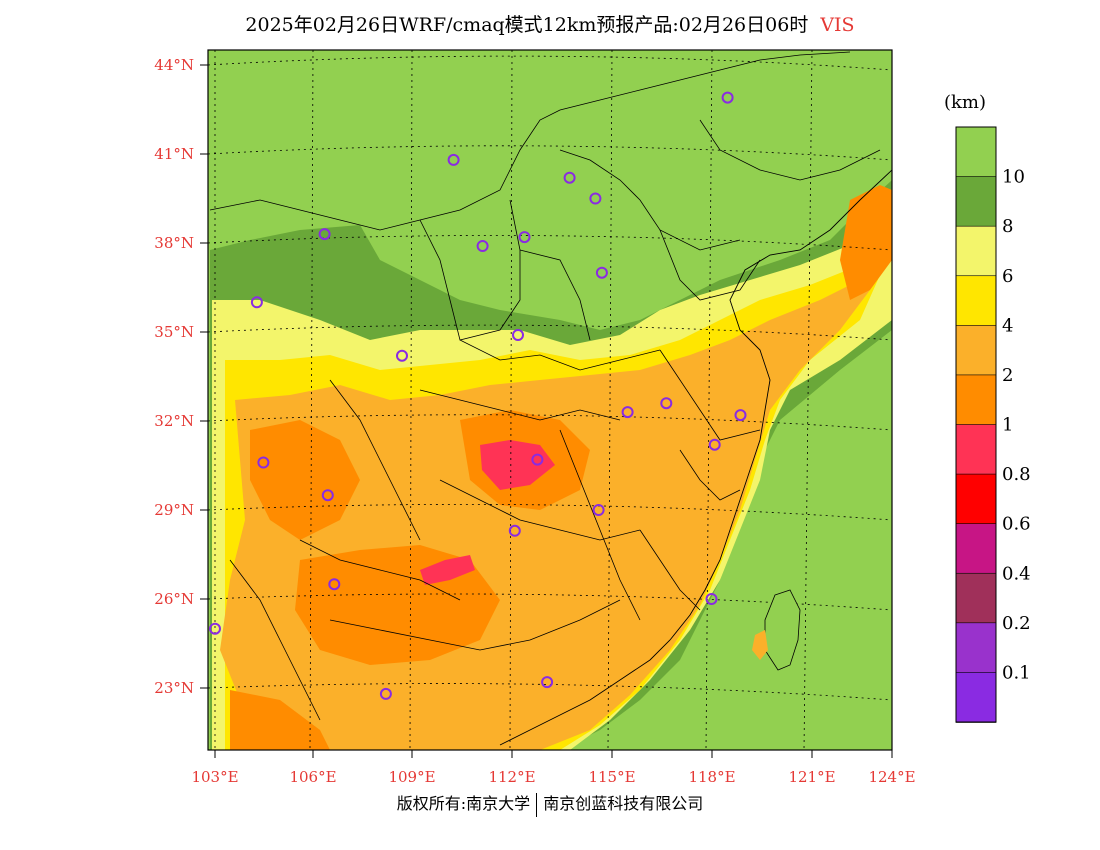 The width and height of the screenshot is (1100, 850). Describe the element at coordinates (555, 295) in the screenshot. I see `boundary-shanxi` at that location.